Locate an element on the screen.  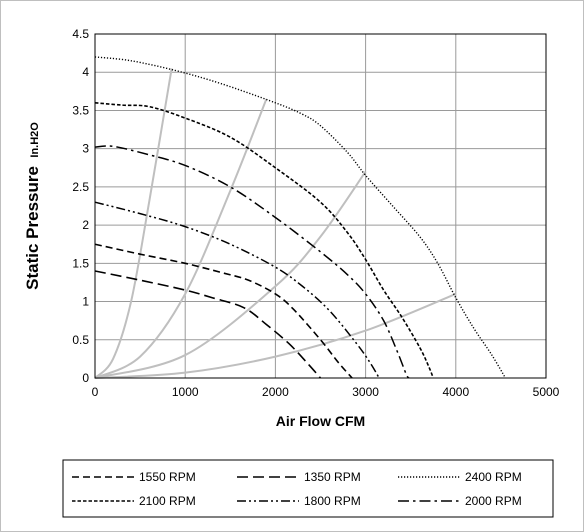
y-tick-label: 1.5 is located at coordinates (80, 263).